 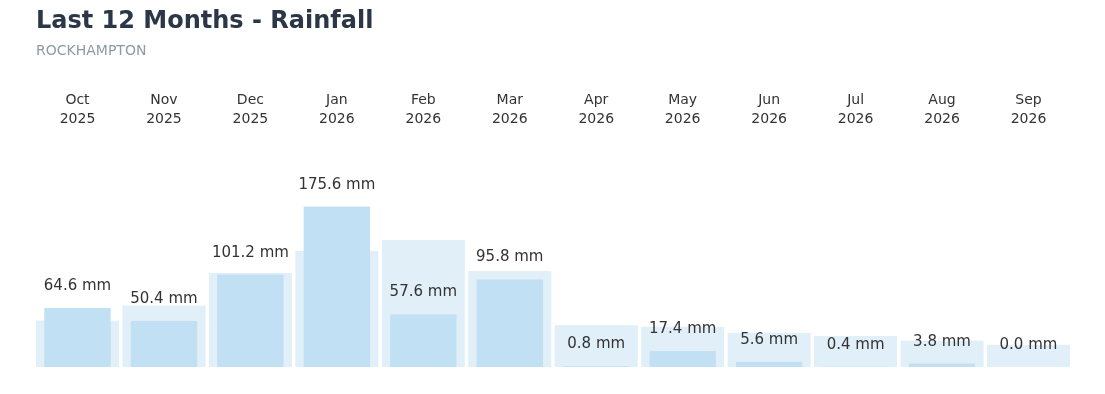 What do you see at coordinates (250, 251) in the screenshot?
I see `data-label: 101.2 mm` at bounding box center [250, 251].